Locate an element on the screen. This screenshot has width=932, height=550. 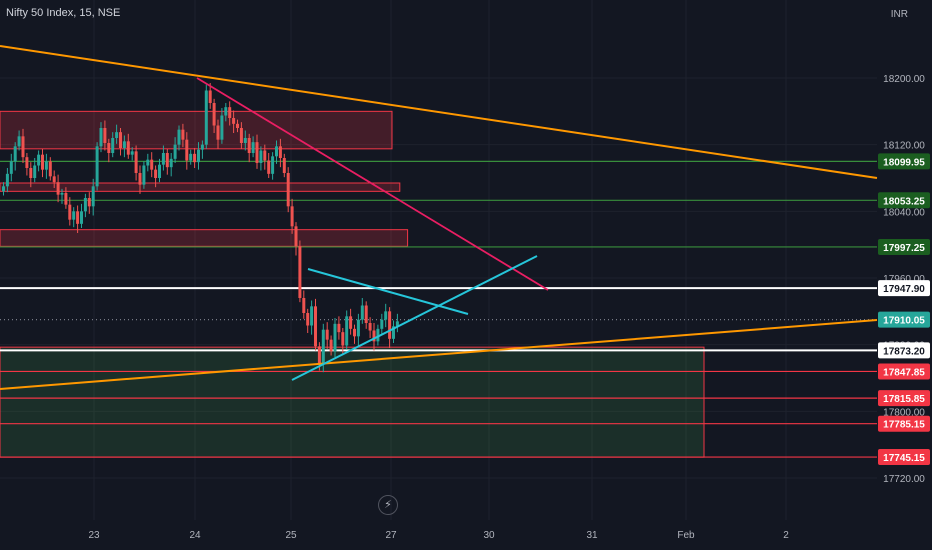
level-badge-label: 17815.85 is located at coordinates (904, 399).